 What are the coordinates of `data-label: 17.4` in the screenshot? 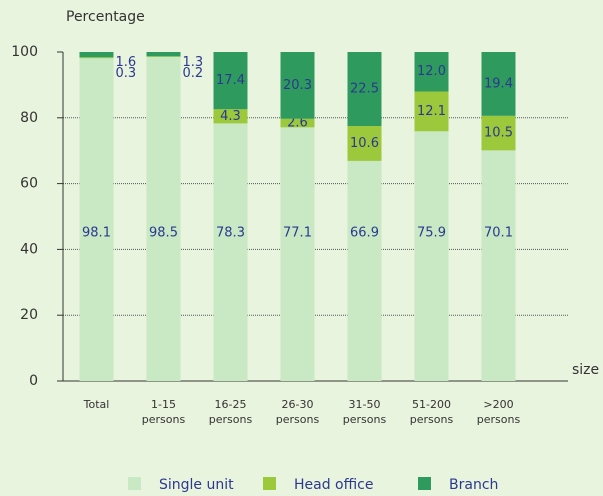 It's located at (230, 80).